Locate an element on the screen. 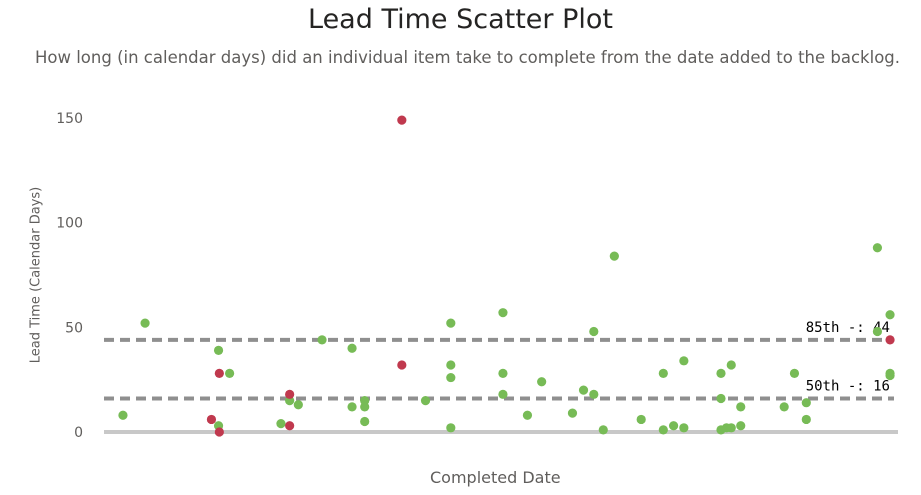  y-tick-label: 100 is located at coordinates (69, 224).